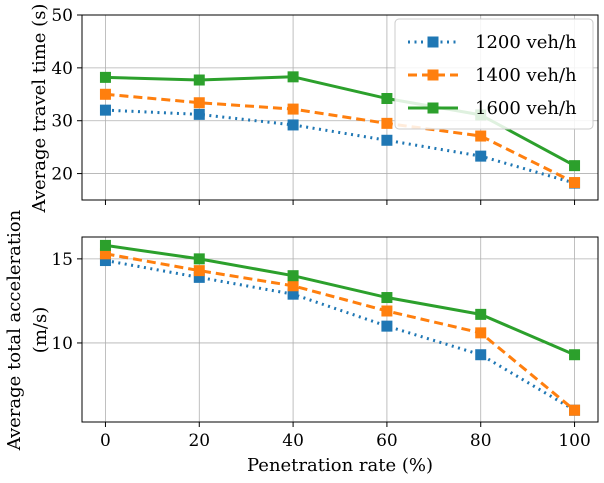  I want to click on travel-time-y-tick-label: 30, so click(62, 122).